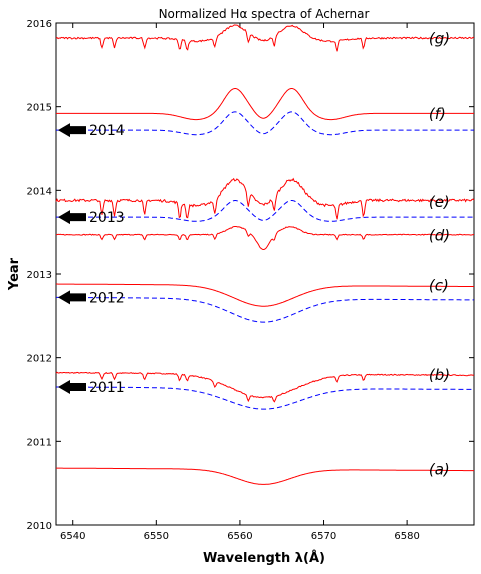  I want to click on spectrum-label: (b), so click(439, 375).